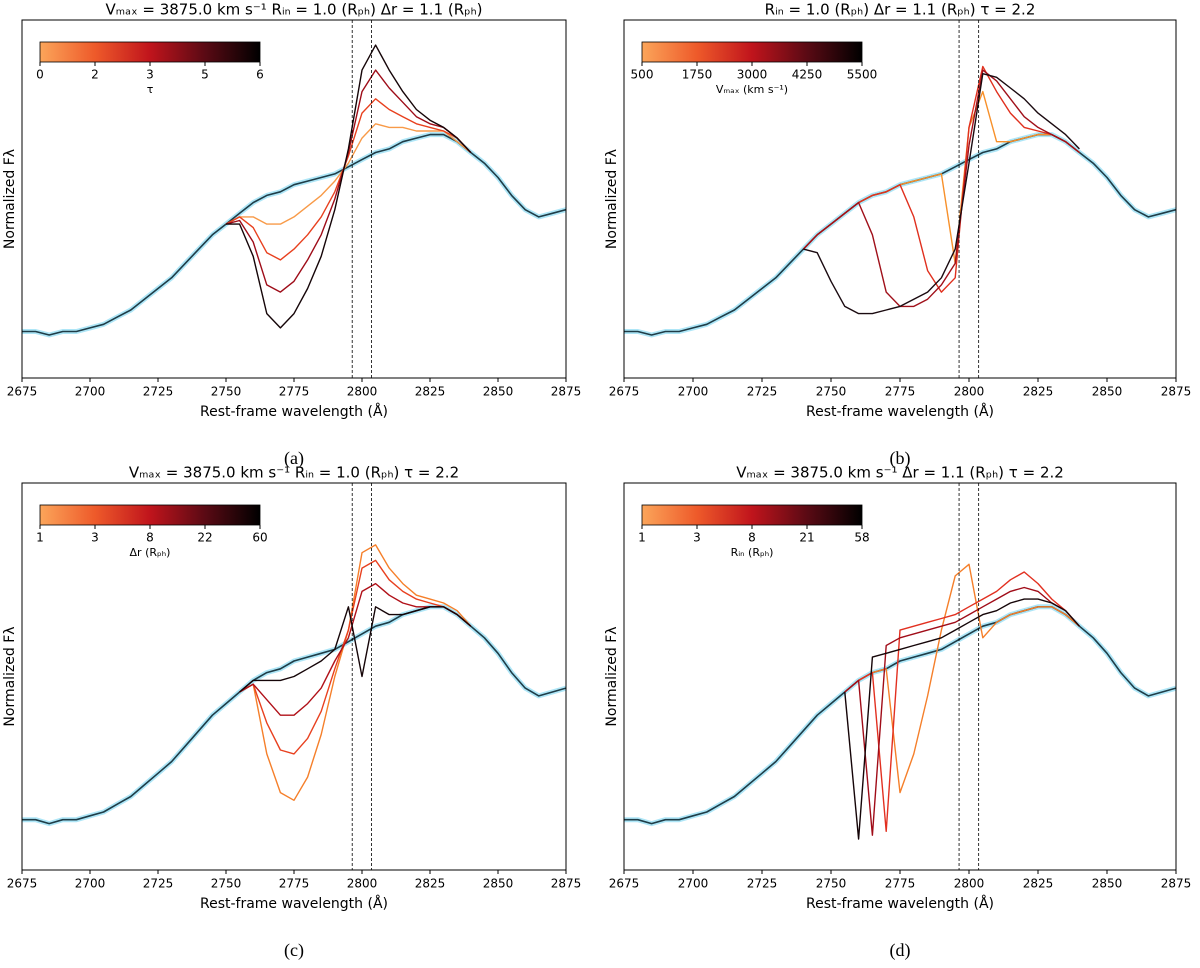  I want to click on panel-title: Rᵢₙ = 1.0 (Rₚₕ) Δr = 1.1 (Rₚₕ) τ = 2.2, so click(900, 10).